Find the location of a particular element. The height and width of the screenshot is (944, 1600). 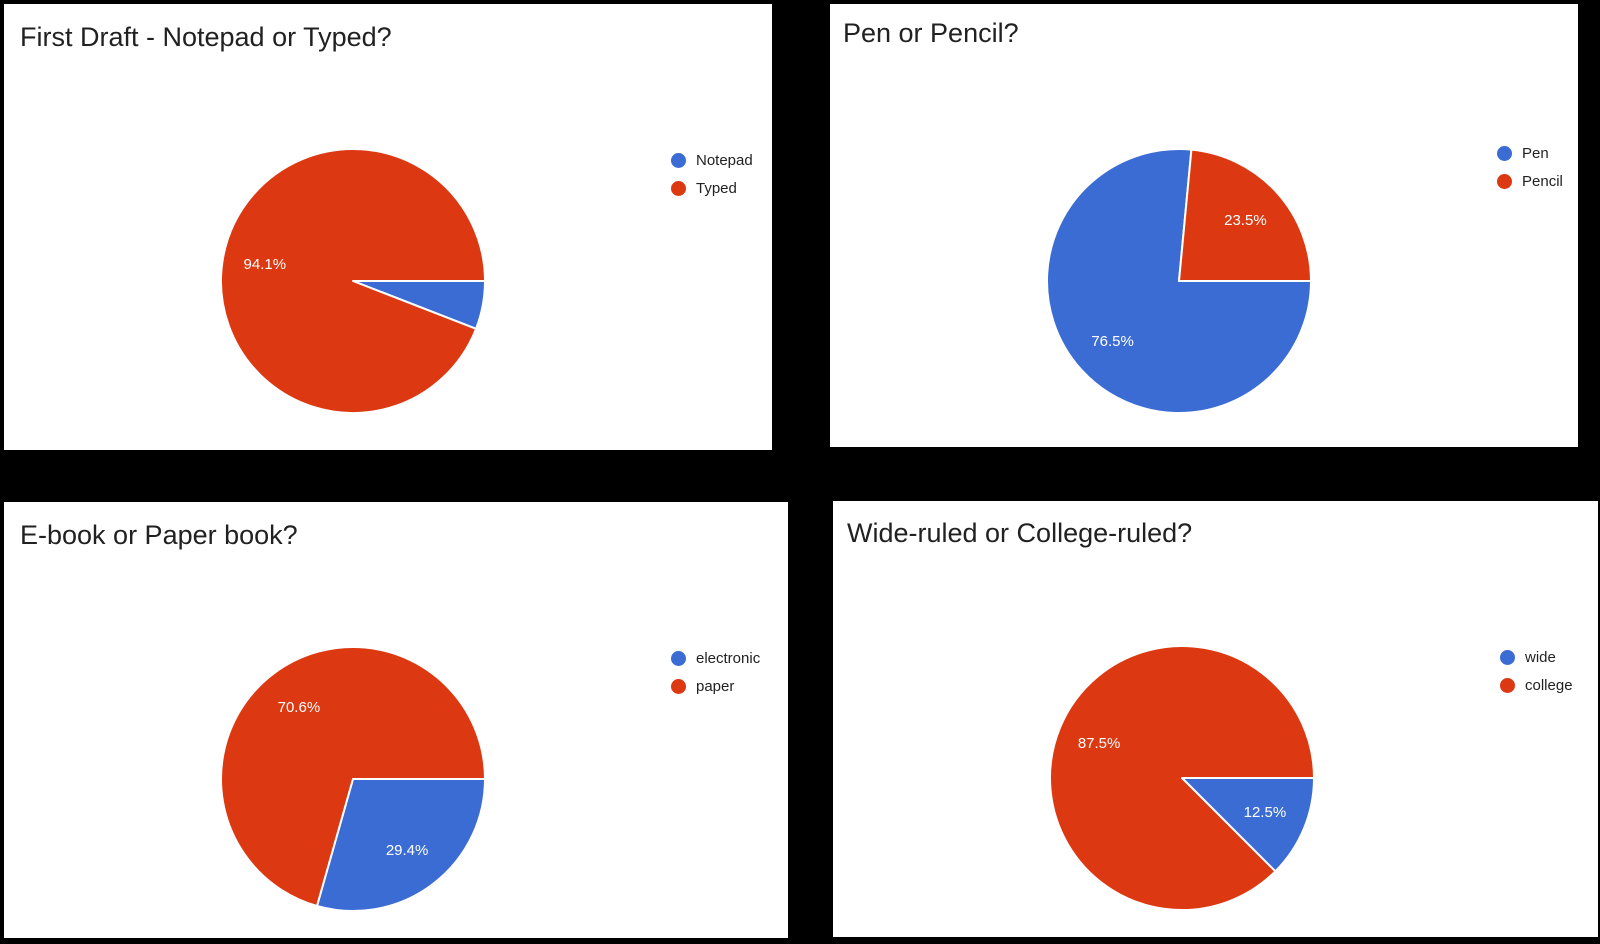

legend-item: wide is located at coordinates (1536, 657).